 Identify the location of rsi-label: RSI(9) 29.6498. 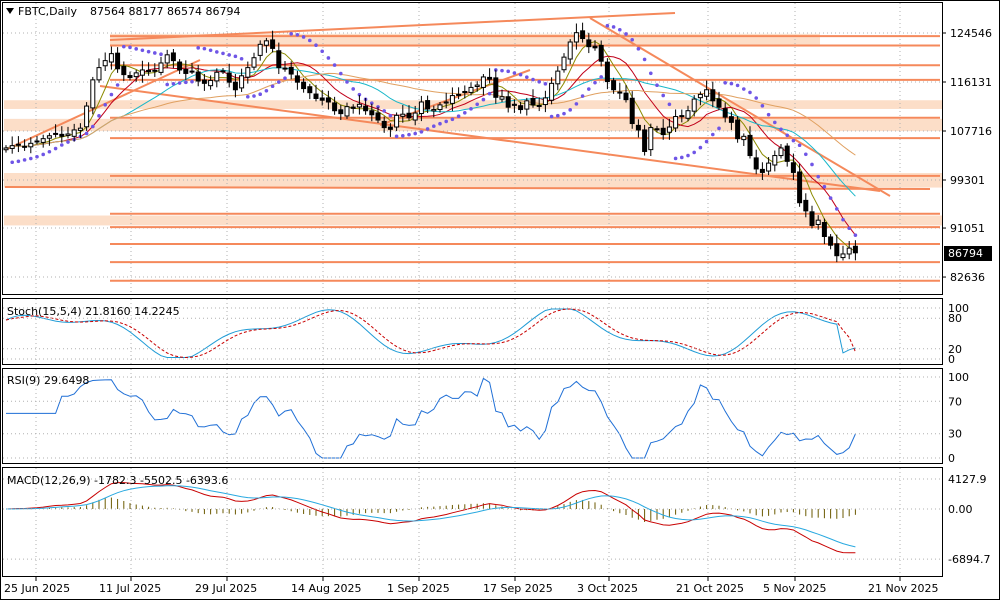
(48, 380).